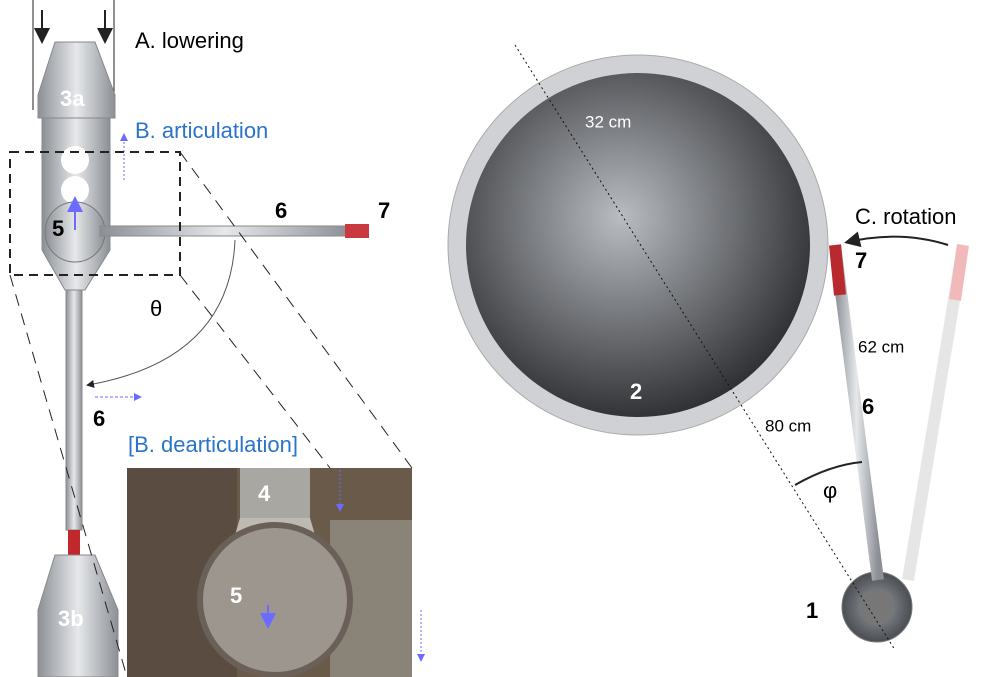 This screenshot has width=991, height=677. I want to click on label: θ, so click(156, 308).